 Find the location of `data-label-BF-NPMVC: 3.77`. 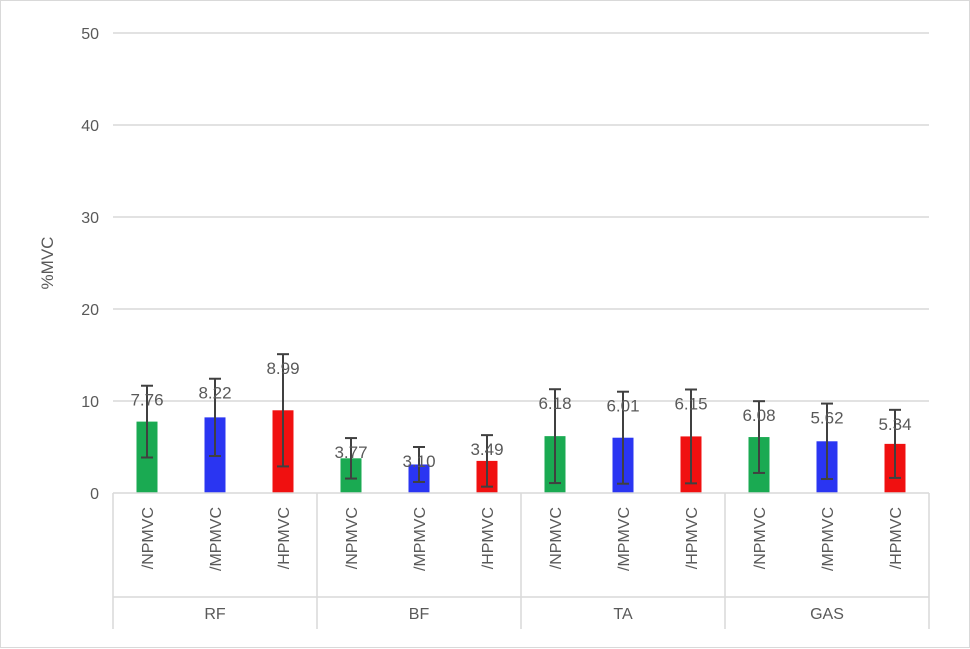

data-label-BF-NPMVC: 3.77 is located at coordinates (350, 452).